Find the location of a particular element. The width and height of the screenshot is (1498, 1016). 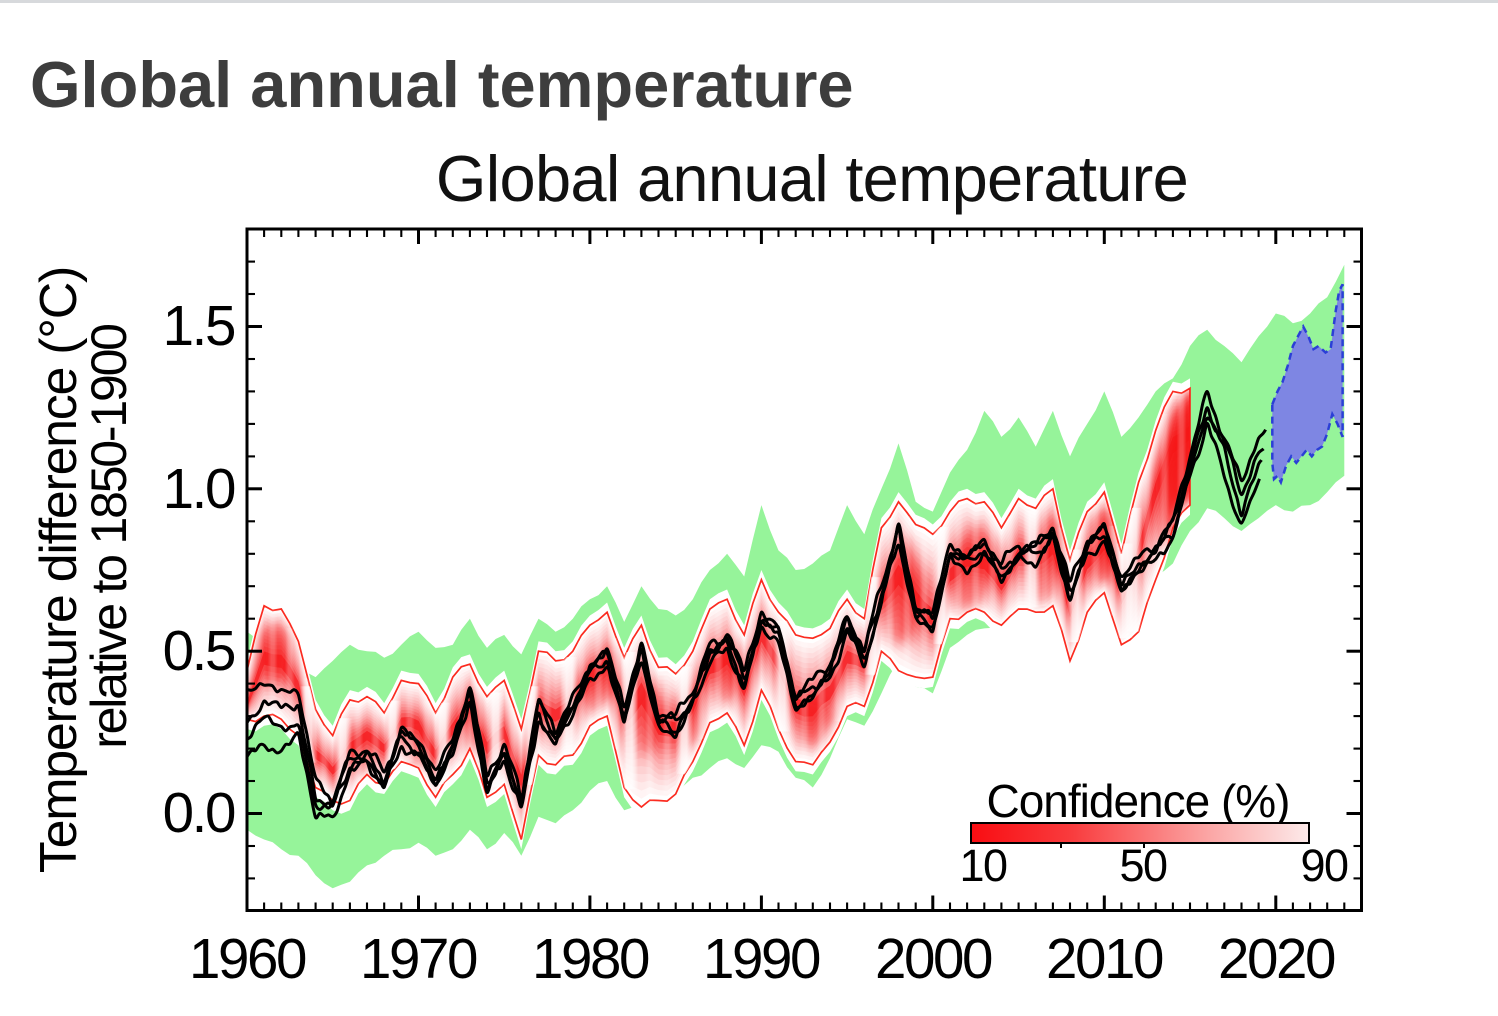

svg-text: 1980 is located at coordinates (590, 958).